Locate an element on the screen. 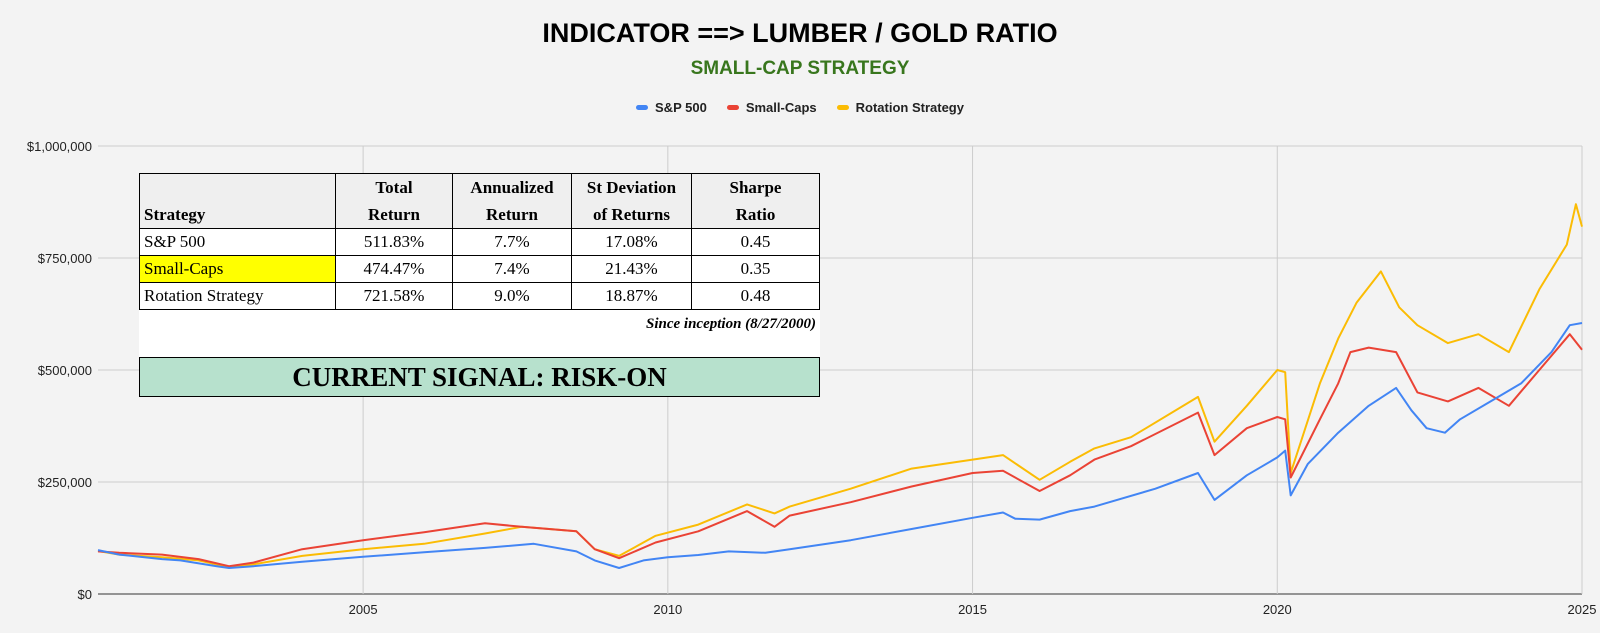 The image size is (1600, 633). cell-strategy: Small-Caps is located at coordinates (237, 269).